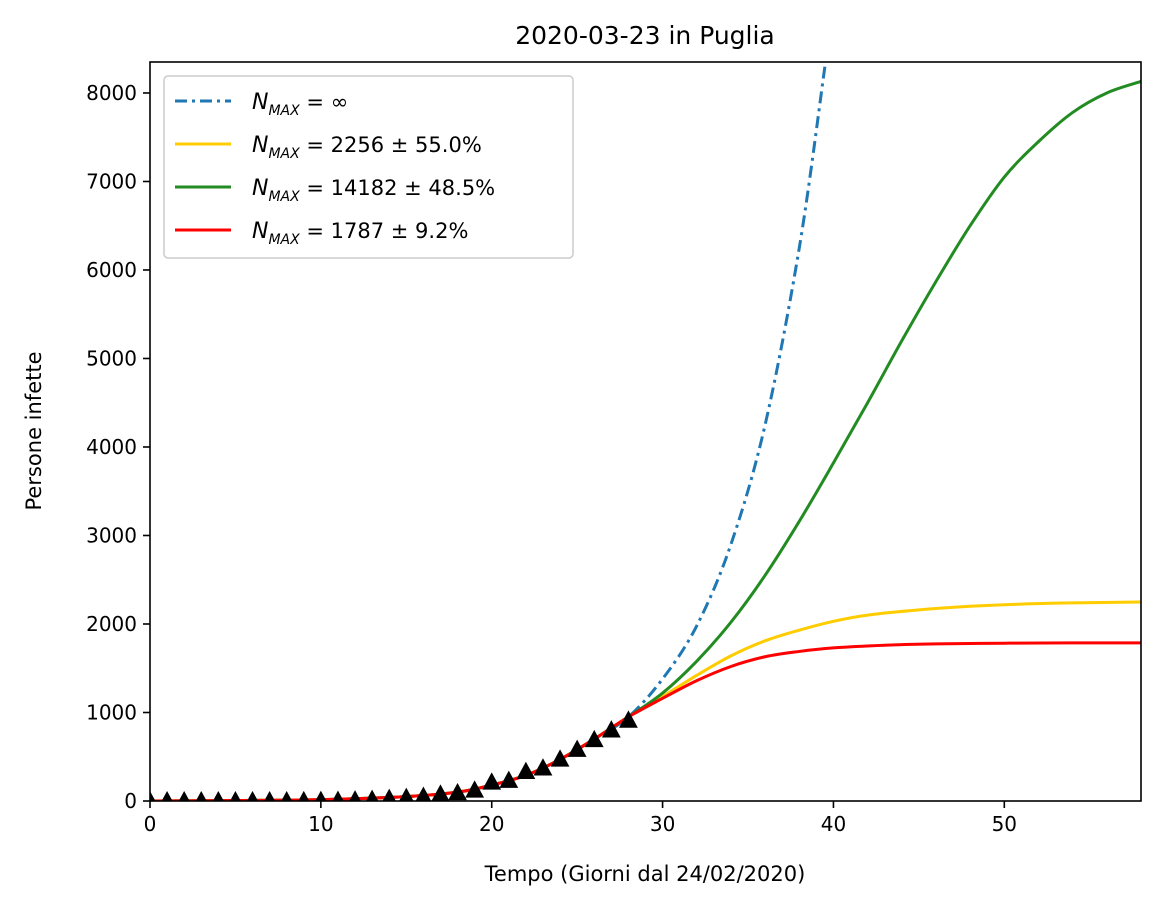  What do you see at coordinates (300, 104) in the screenshot?
I see `legend-label-1: NMAX = ∞` at bounding box center [300, 104].